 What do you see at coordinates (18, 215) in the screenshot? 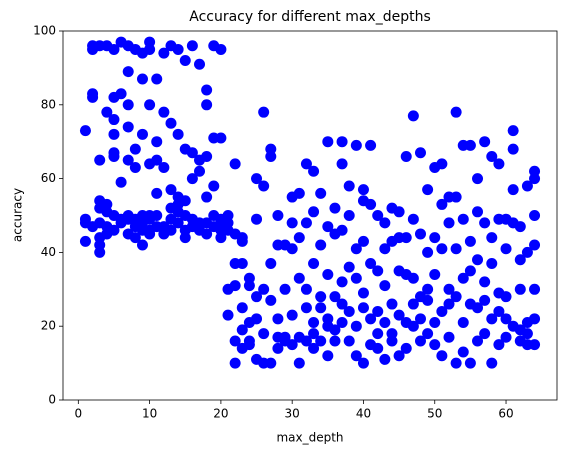
I see `y-axis-label: accuracy` at bounding box center [18, 215].